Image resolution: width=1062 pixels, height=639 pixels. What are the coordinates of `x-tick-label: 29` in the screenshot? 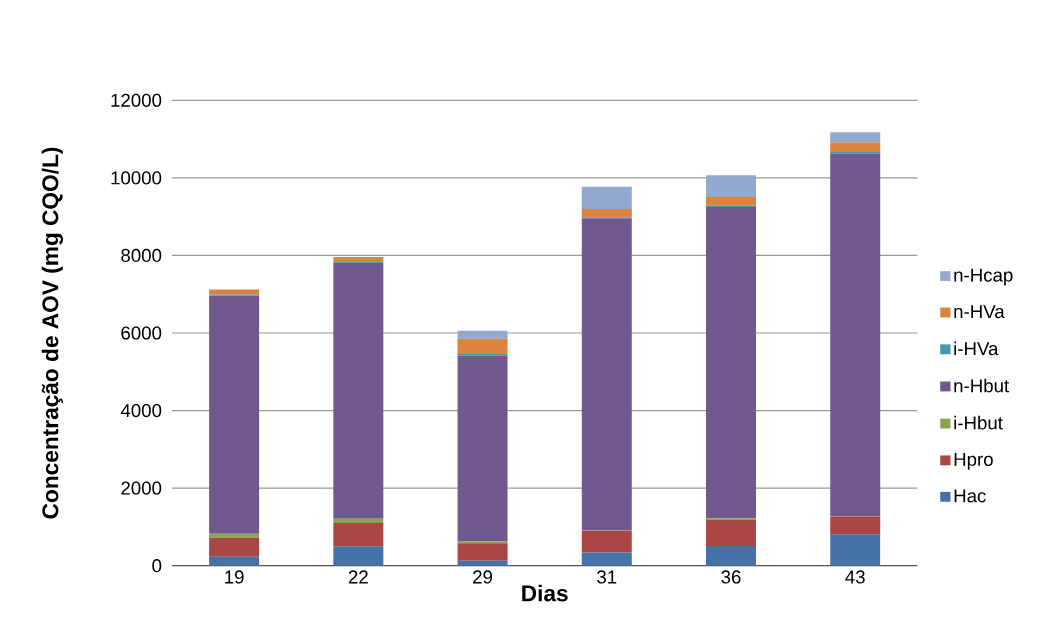 It's located at (483, 577).